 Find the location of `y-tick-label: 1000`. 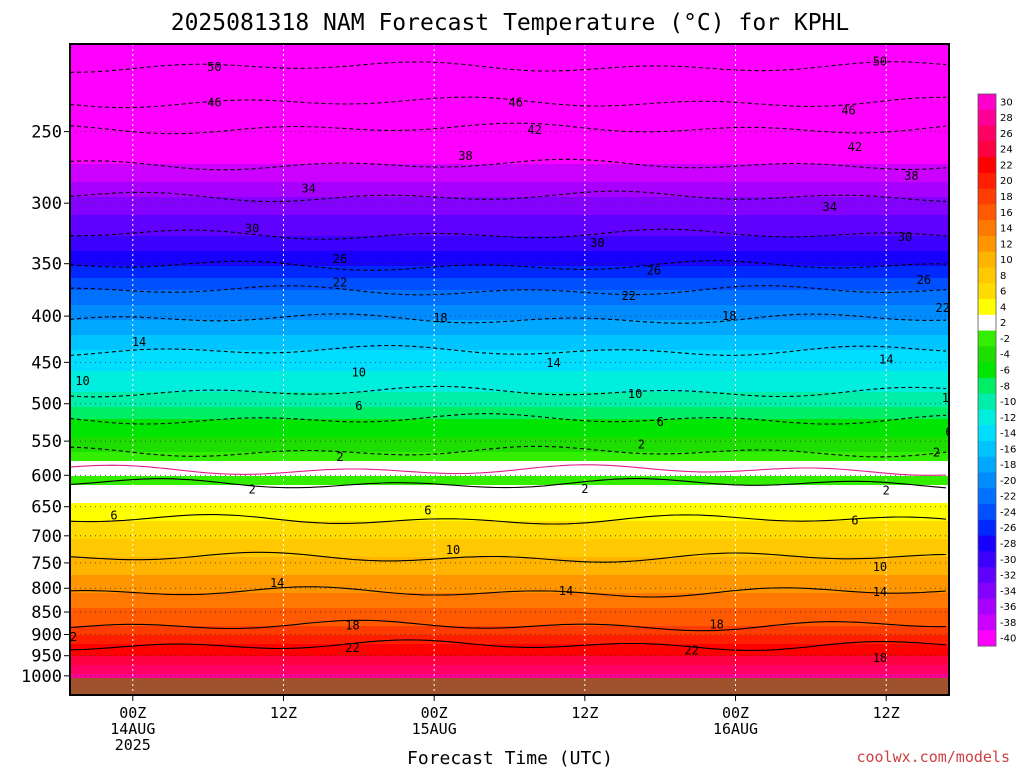

y-tick-label: 1000 is located at coordinates (41, 677).